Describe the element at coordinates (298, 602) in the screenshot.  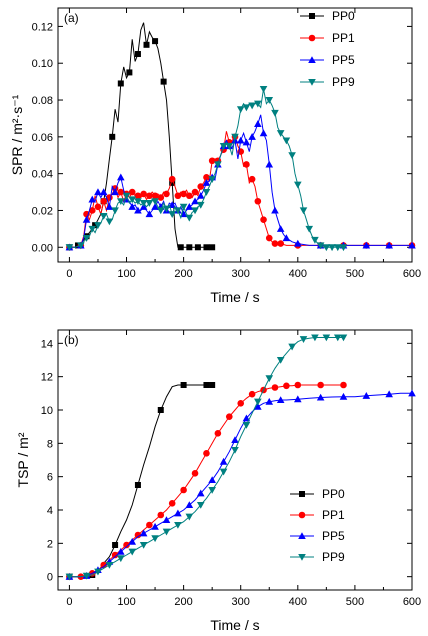
I see `x-tick-label: 400` at that location.